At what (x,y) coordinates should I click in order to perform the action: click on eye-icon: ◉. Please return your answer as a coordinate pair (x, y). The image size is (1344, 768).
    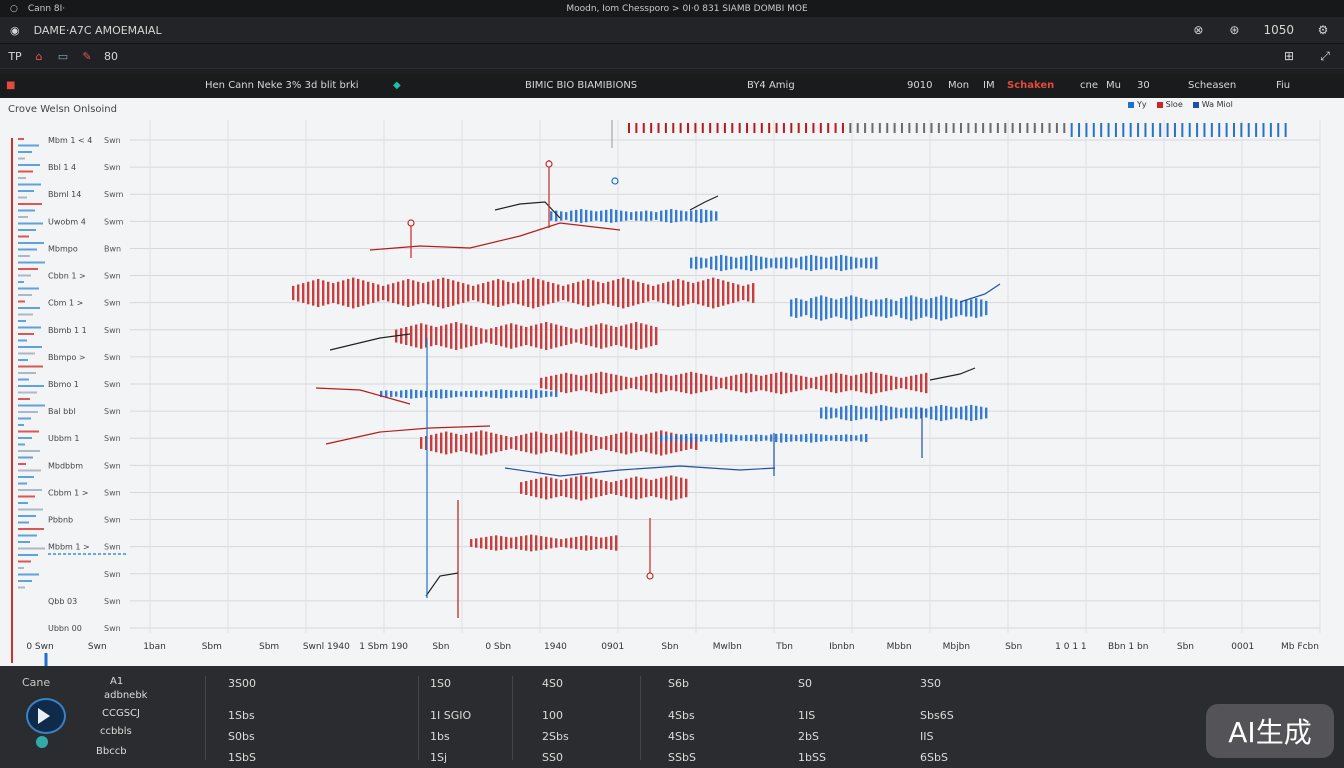
    Looking at the image, I should click on (15, 30).